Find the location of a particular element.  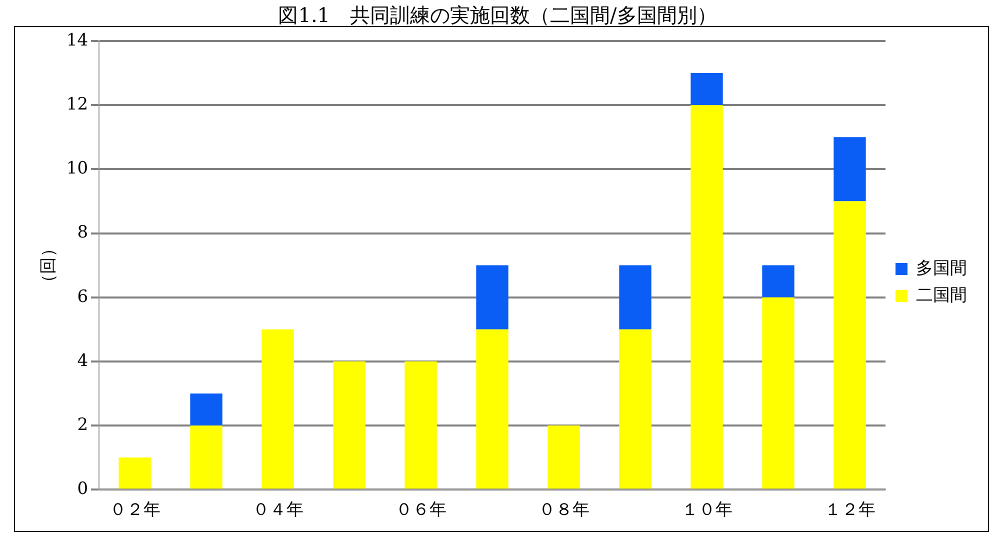

y-tick-label: 10 is located at coordinates (77, 168).